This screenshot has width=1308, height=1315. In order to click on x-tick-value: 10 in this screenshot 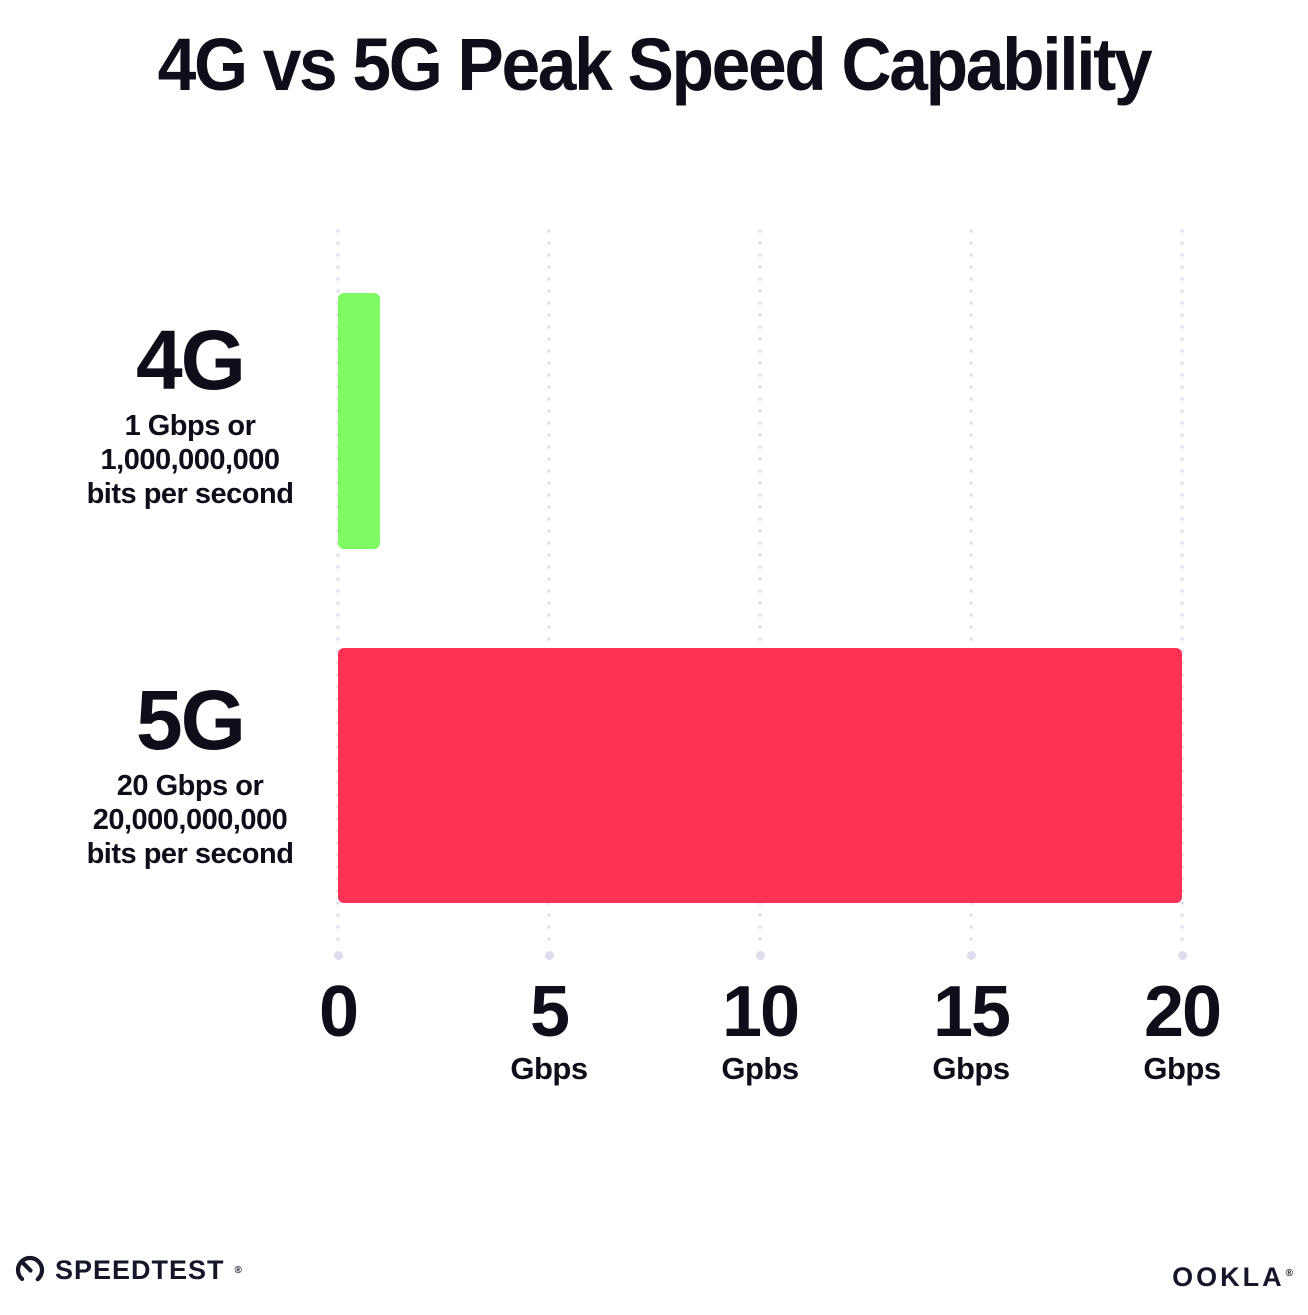, I will do `click(760, 1012)`.